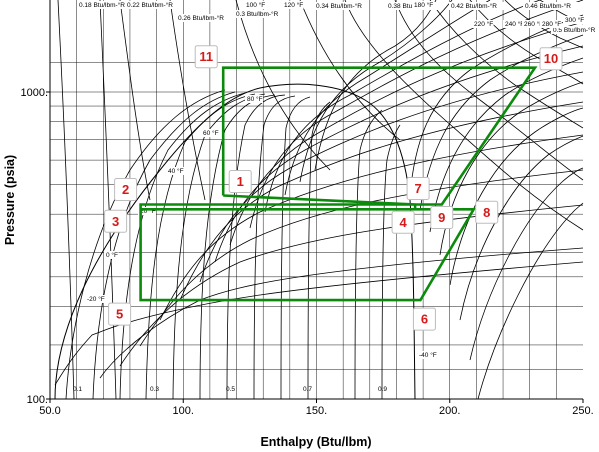  I want to click on quality-label: 0.5, so click(230, 389).